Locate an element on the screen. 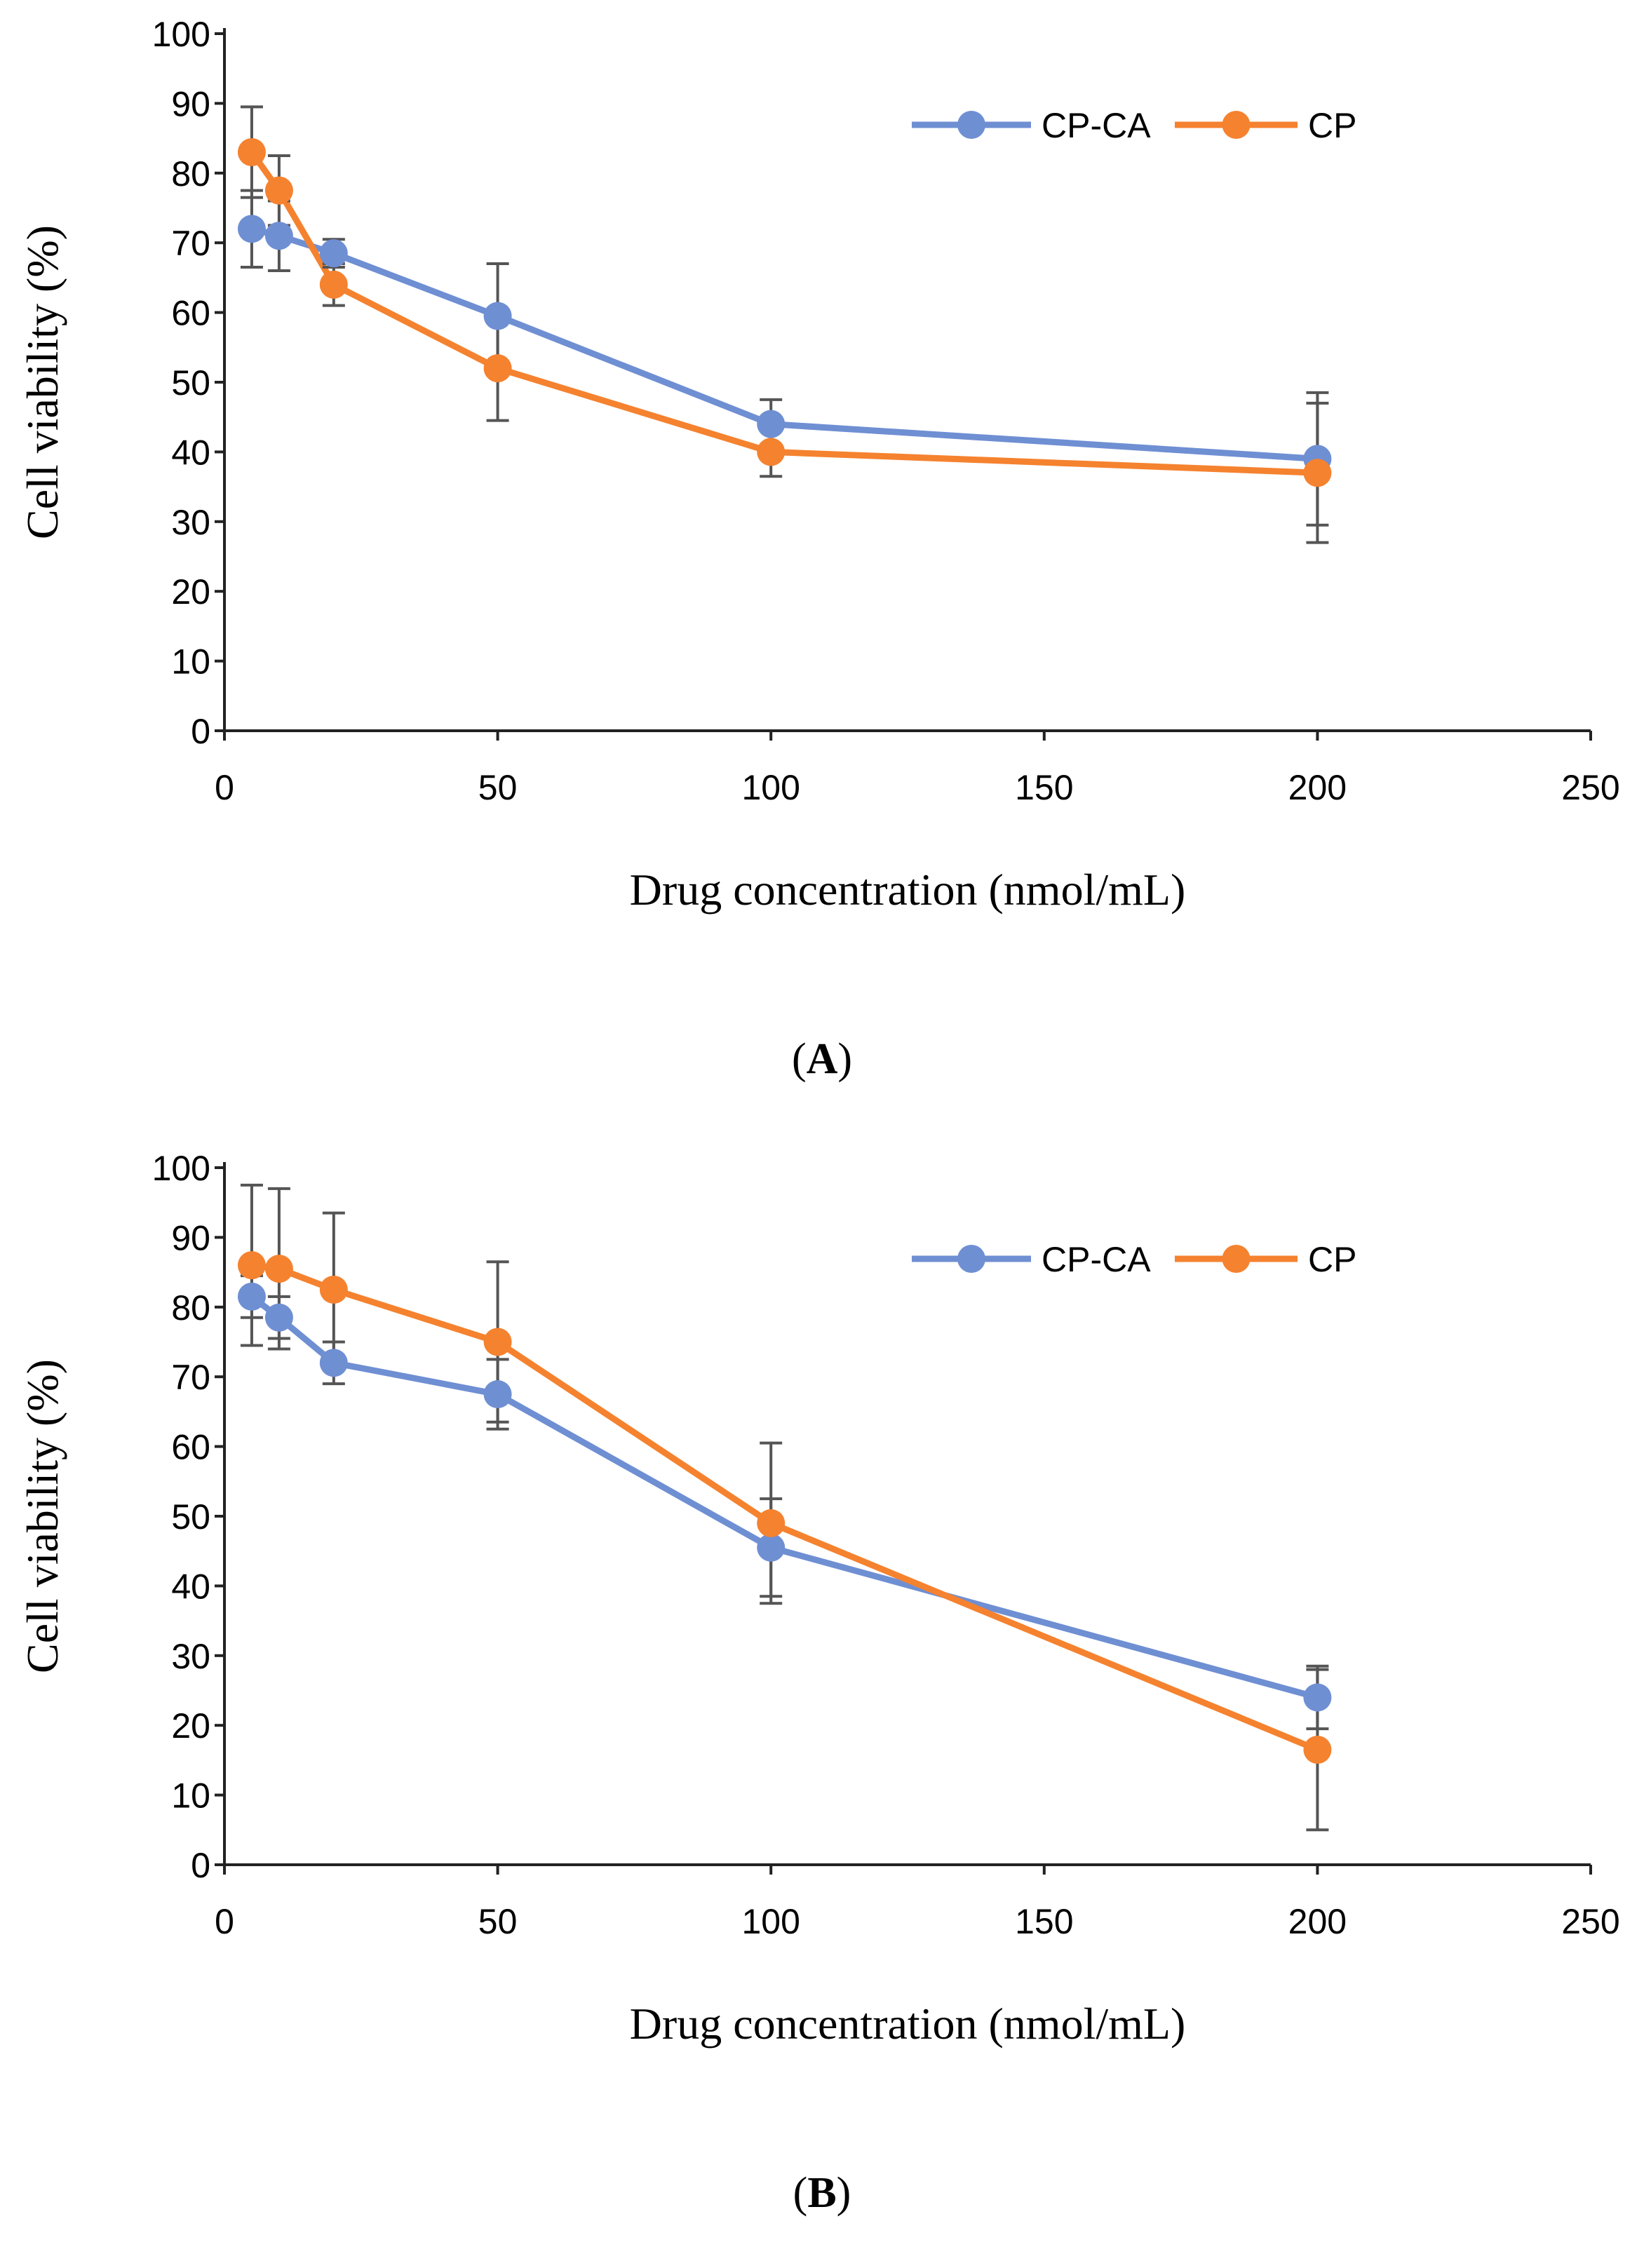  panel-label: (A) is located at coordinates (822, 1059).